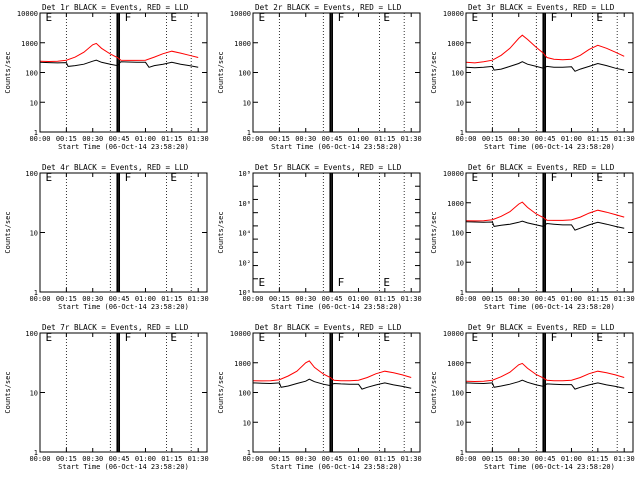 The height and width of the screenshot is (480, 640). Describe the element at coordinates (244, 234) in the screenshot. I see `y-tick-label: 10⁴` at that location.